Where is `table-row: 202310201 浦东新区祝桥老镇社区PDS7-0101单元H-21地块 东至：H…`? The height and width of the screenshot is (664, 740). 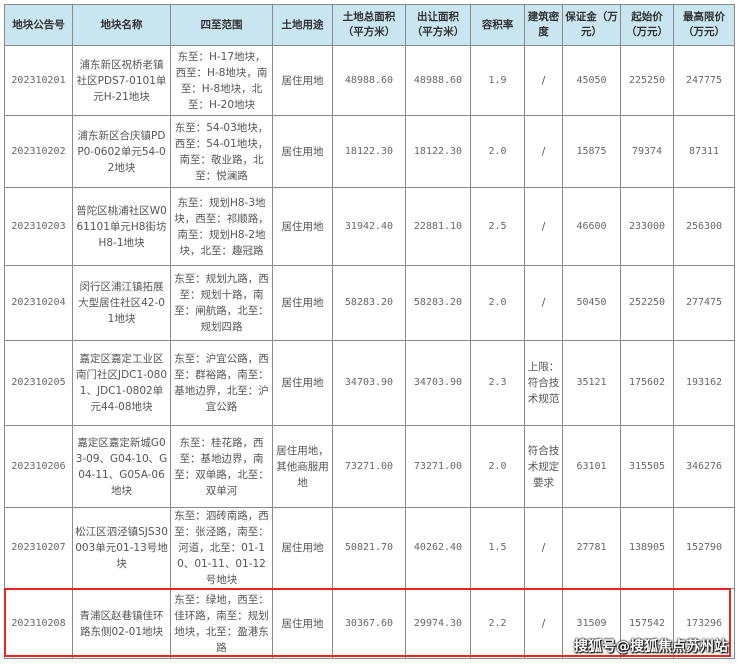 table-row: 202310201 浦东新区祝桥老镇社区PDS7-0101单元H-21地块 东至：H… is located at coordinates (369, 80).